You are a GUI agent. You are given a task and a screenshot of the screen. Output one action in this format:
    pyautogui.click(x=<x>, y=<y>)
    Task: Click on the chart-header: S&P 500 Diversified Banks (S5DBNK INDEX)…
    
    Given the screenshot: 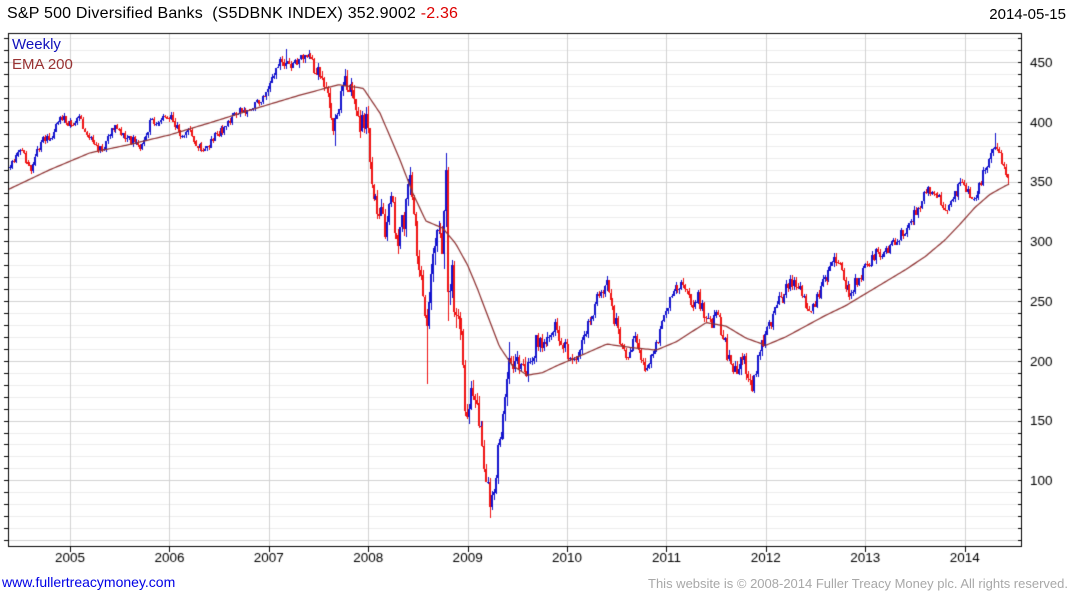 What is the action you would take?
    pyautogui.click(x=232, y=14)
    